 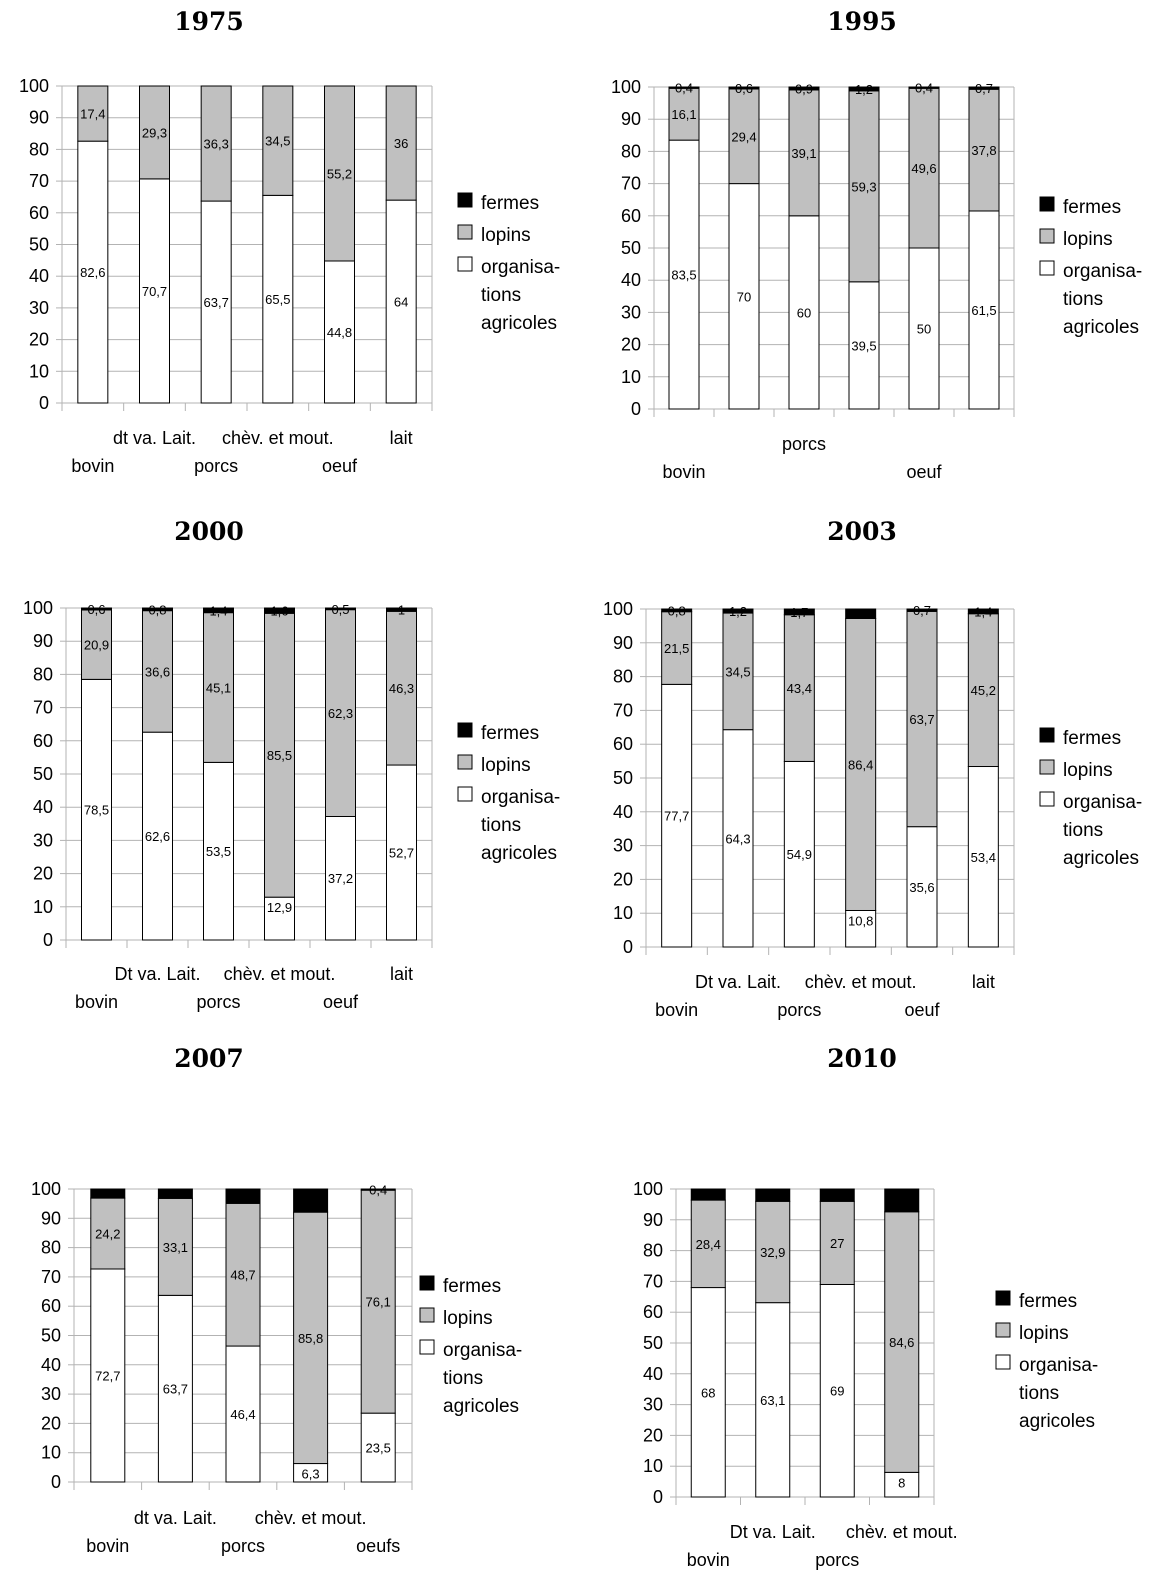 I want to click on data-label: 36, so click(x=401, y=143).